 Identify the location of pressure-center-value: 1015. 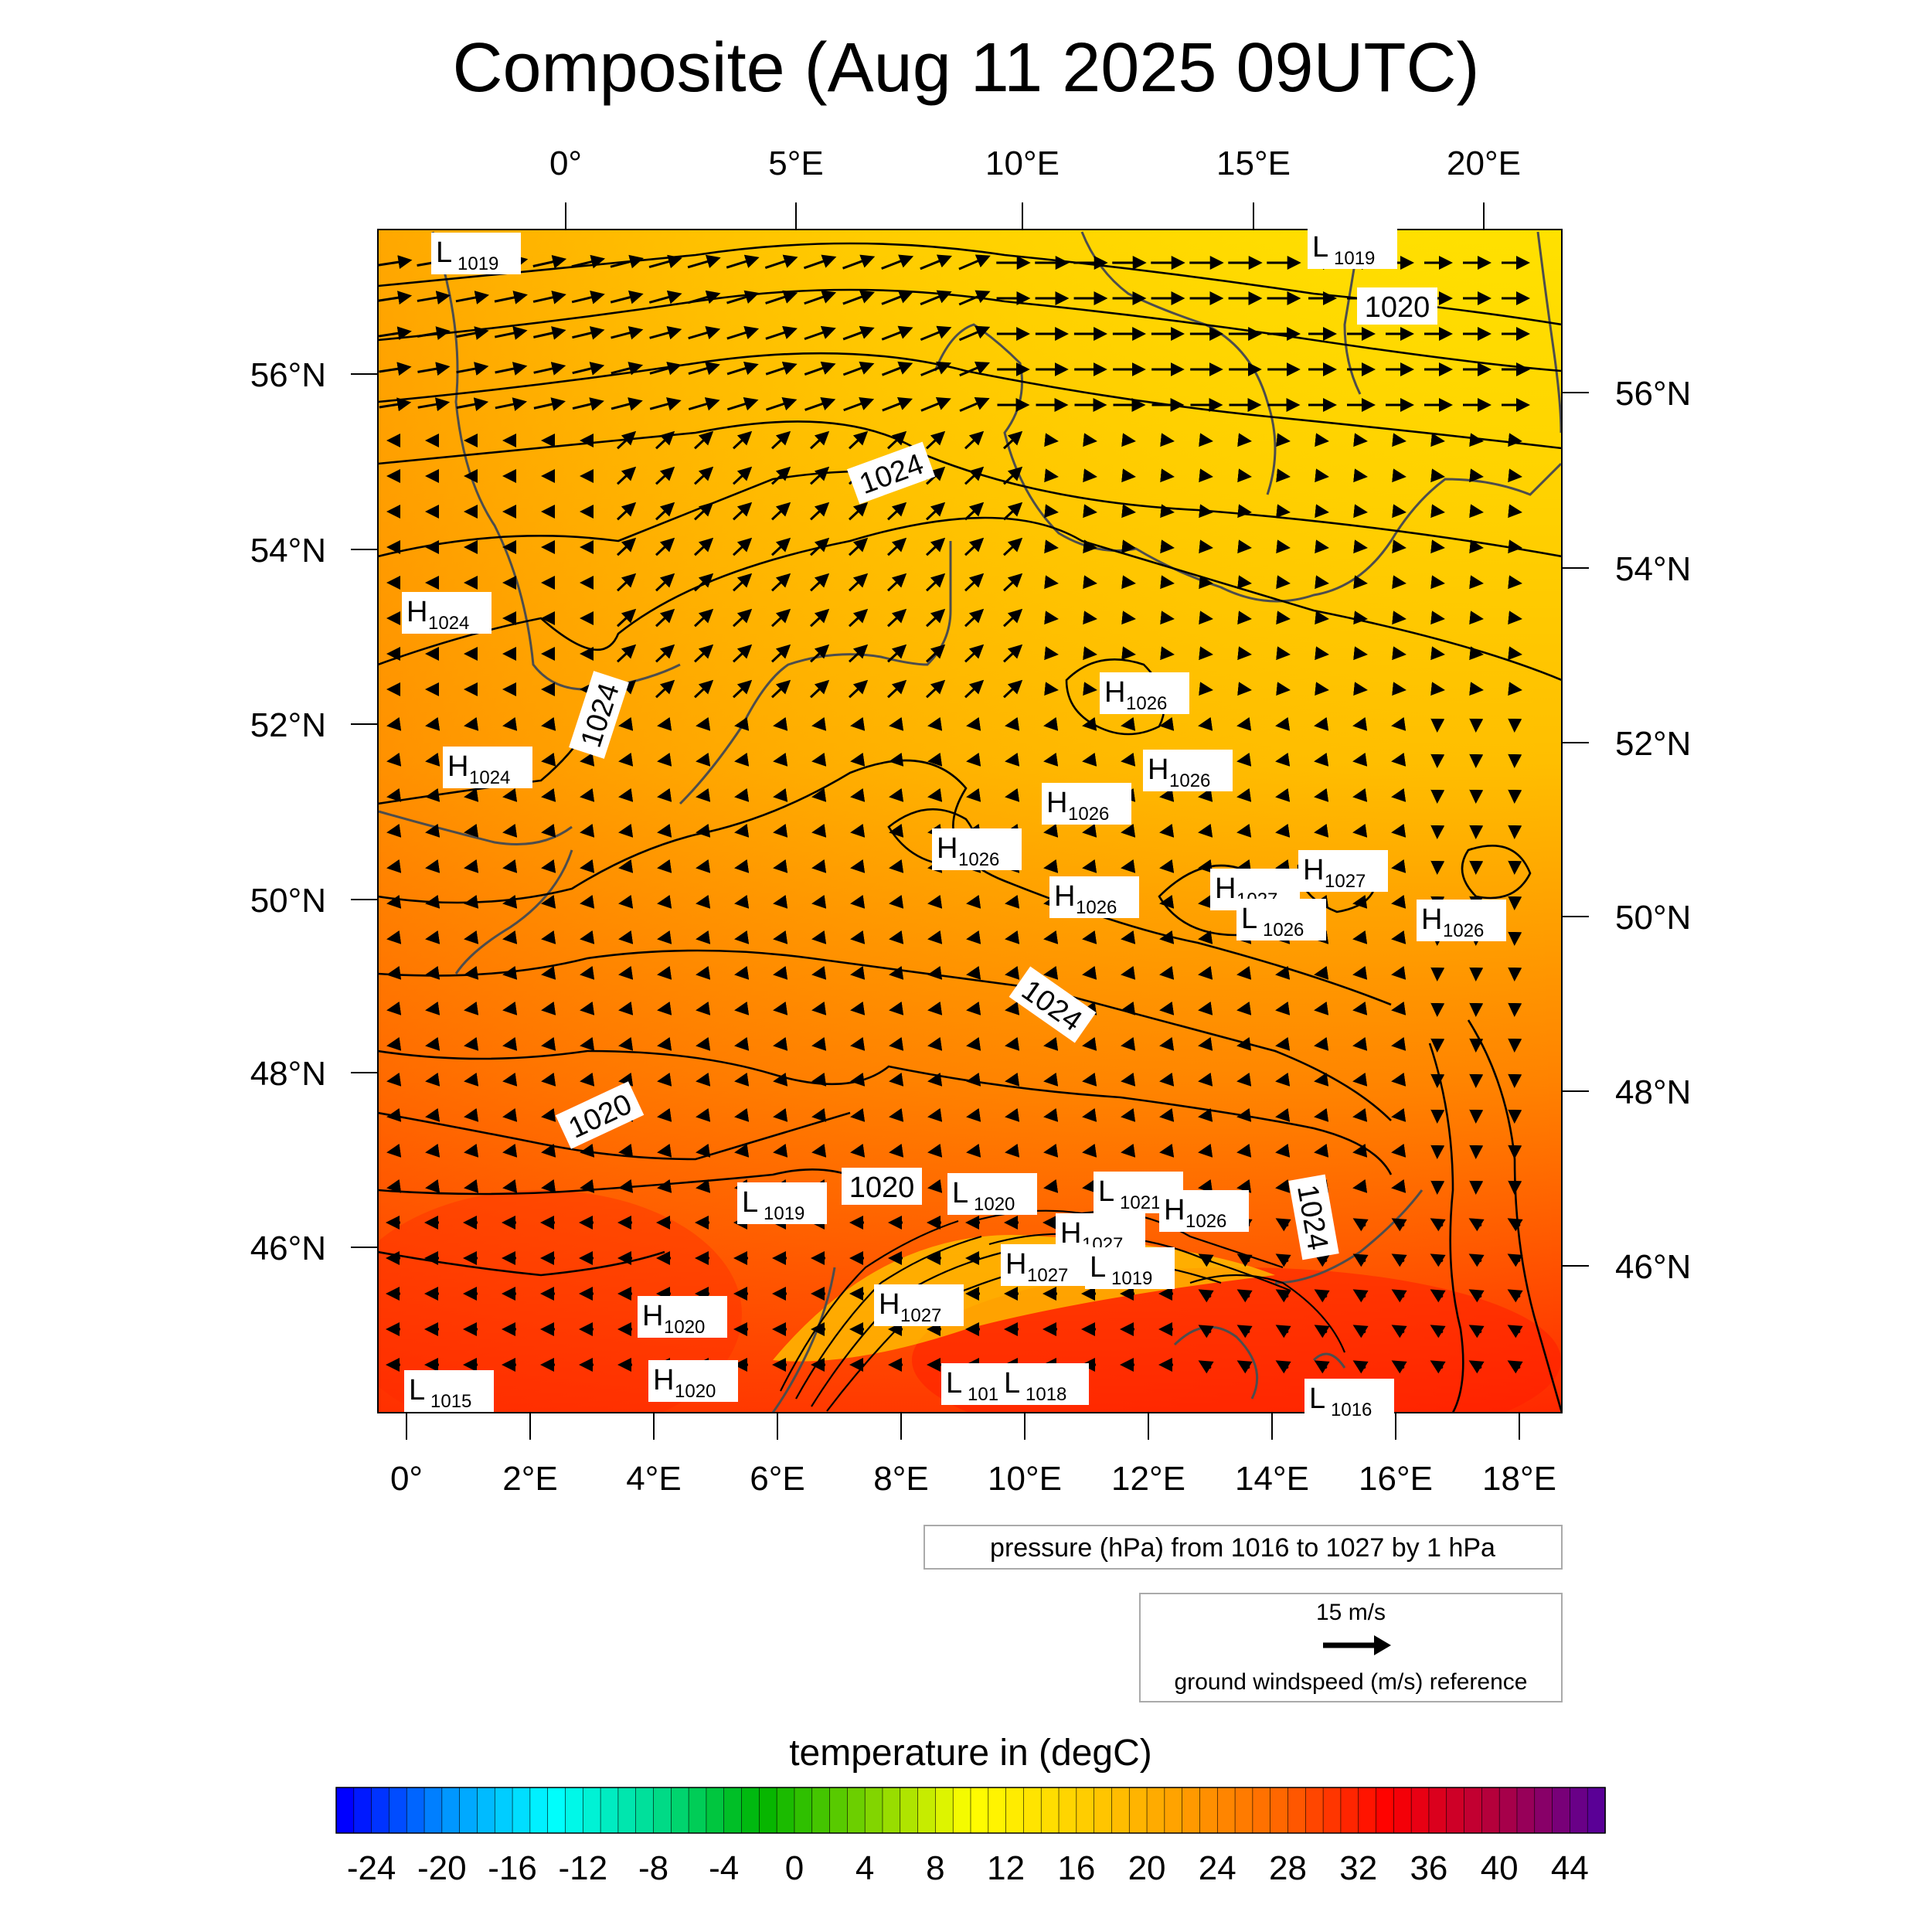
(450, 1402).